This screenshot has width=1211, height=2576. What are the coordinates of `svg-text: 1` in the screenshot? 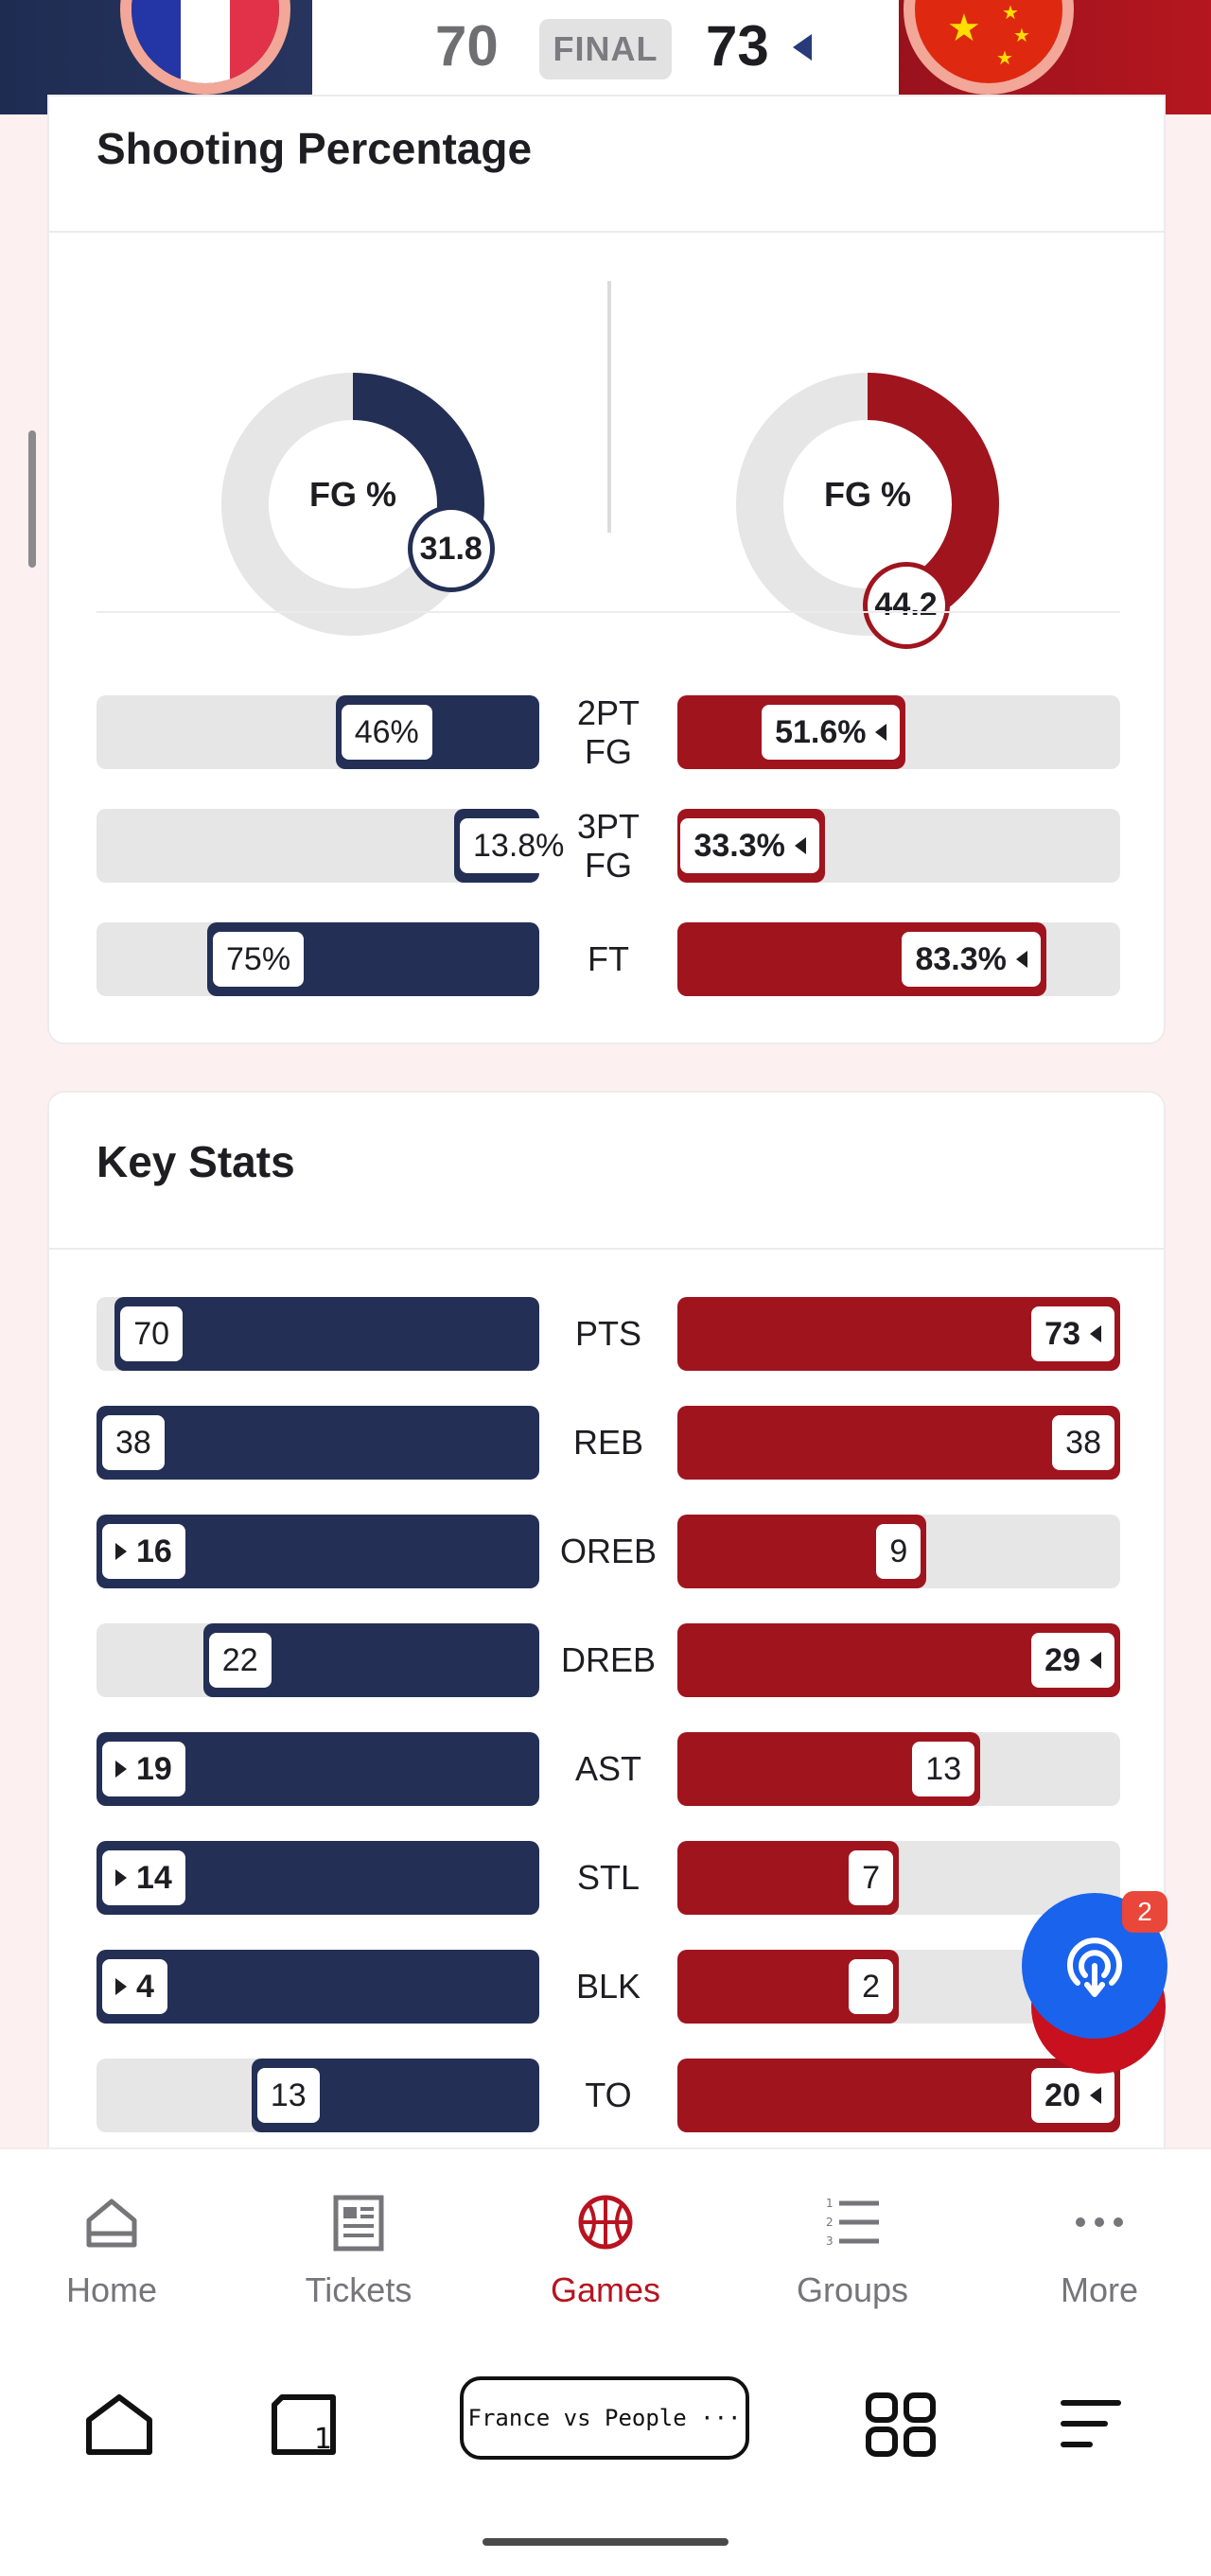 It's located at (830, 2204).